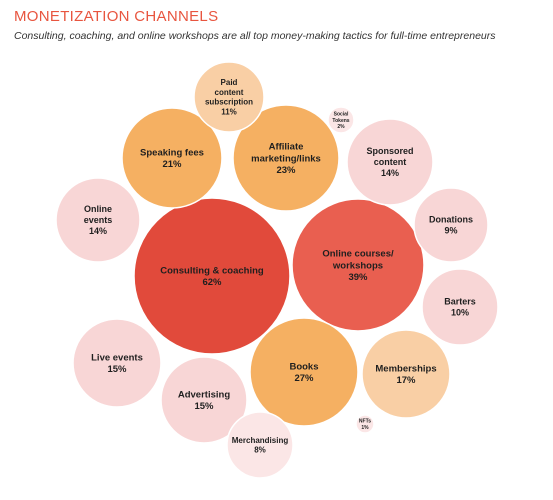  What do you see at coordinates (172, 153) in the screenshot?
I see `bubble-label: Speaking fees` at bounding box center [172, 153].